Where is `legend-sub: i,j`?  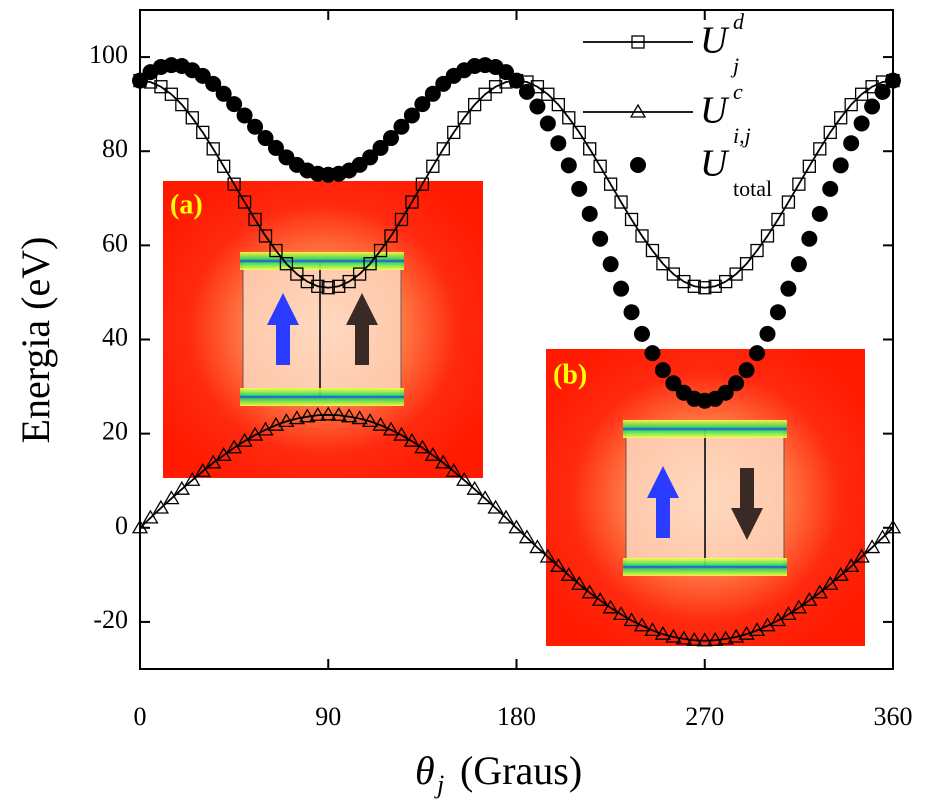
legend-sub: i,j is located at coordinates (742, 135).